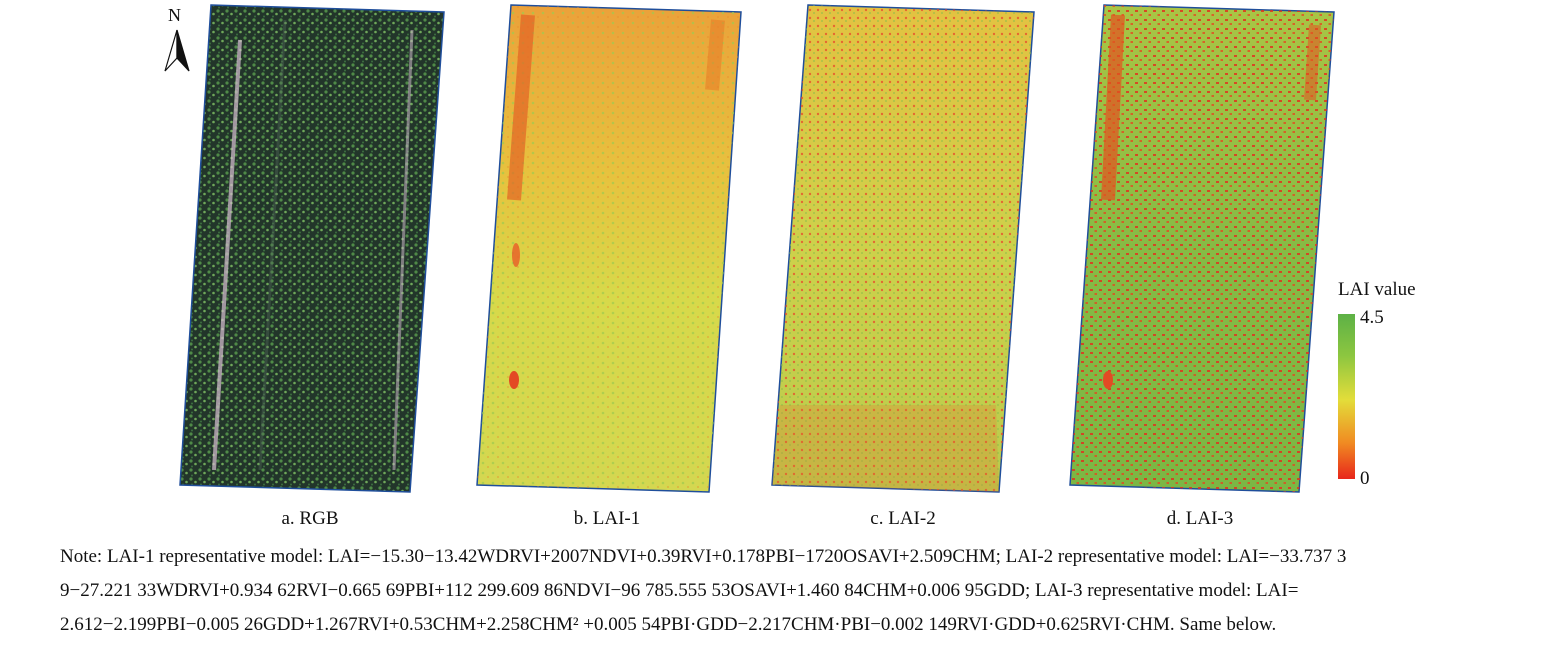 The height and width of the screenshot is (656, 1560). What do you see at coordinates (1372, 317) in the screenshot?
I see `legend-max-label: 4.5` at bounding box center [1372, 317].